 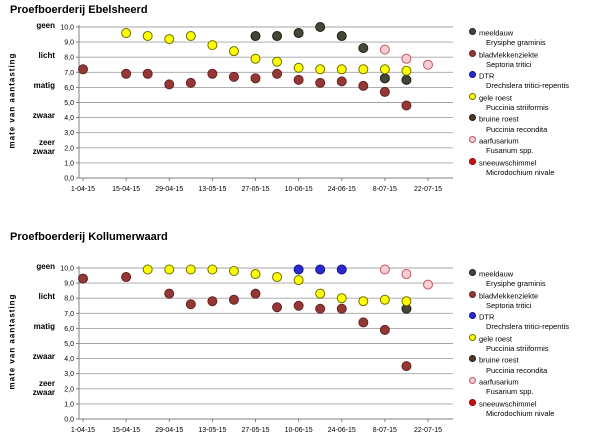 I want to click on legend-entry-line: gele roest, so click(x=534, y=338).